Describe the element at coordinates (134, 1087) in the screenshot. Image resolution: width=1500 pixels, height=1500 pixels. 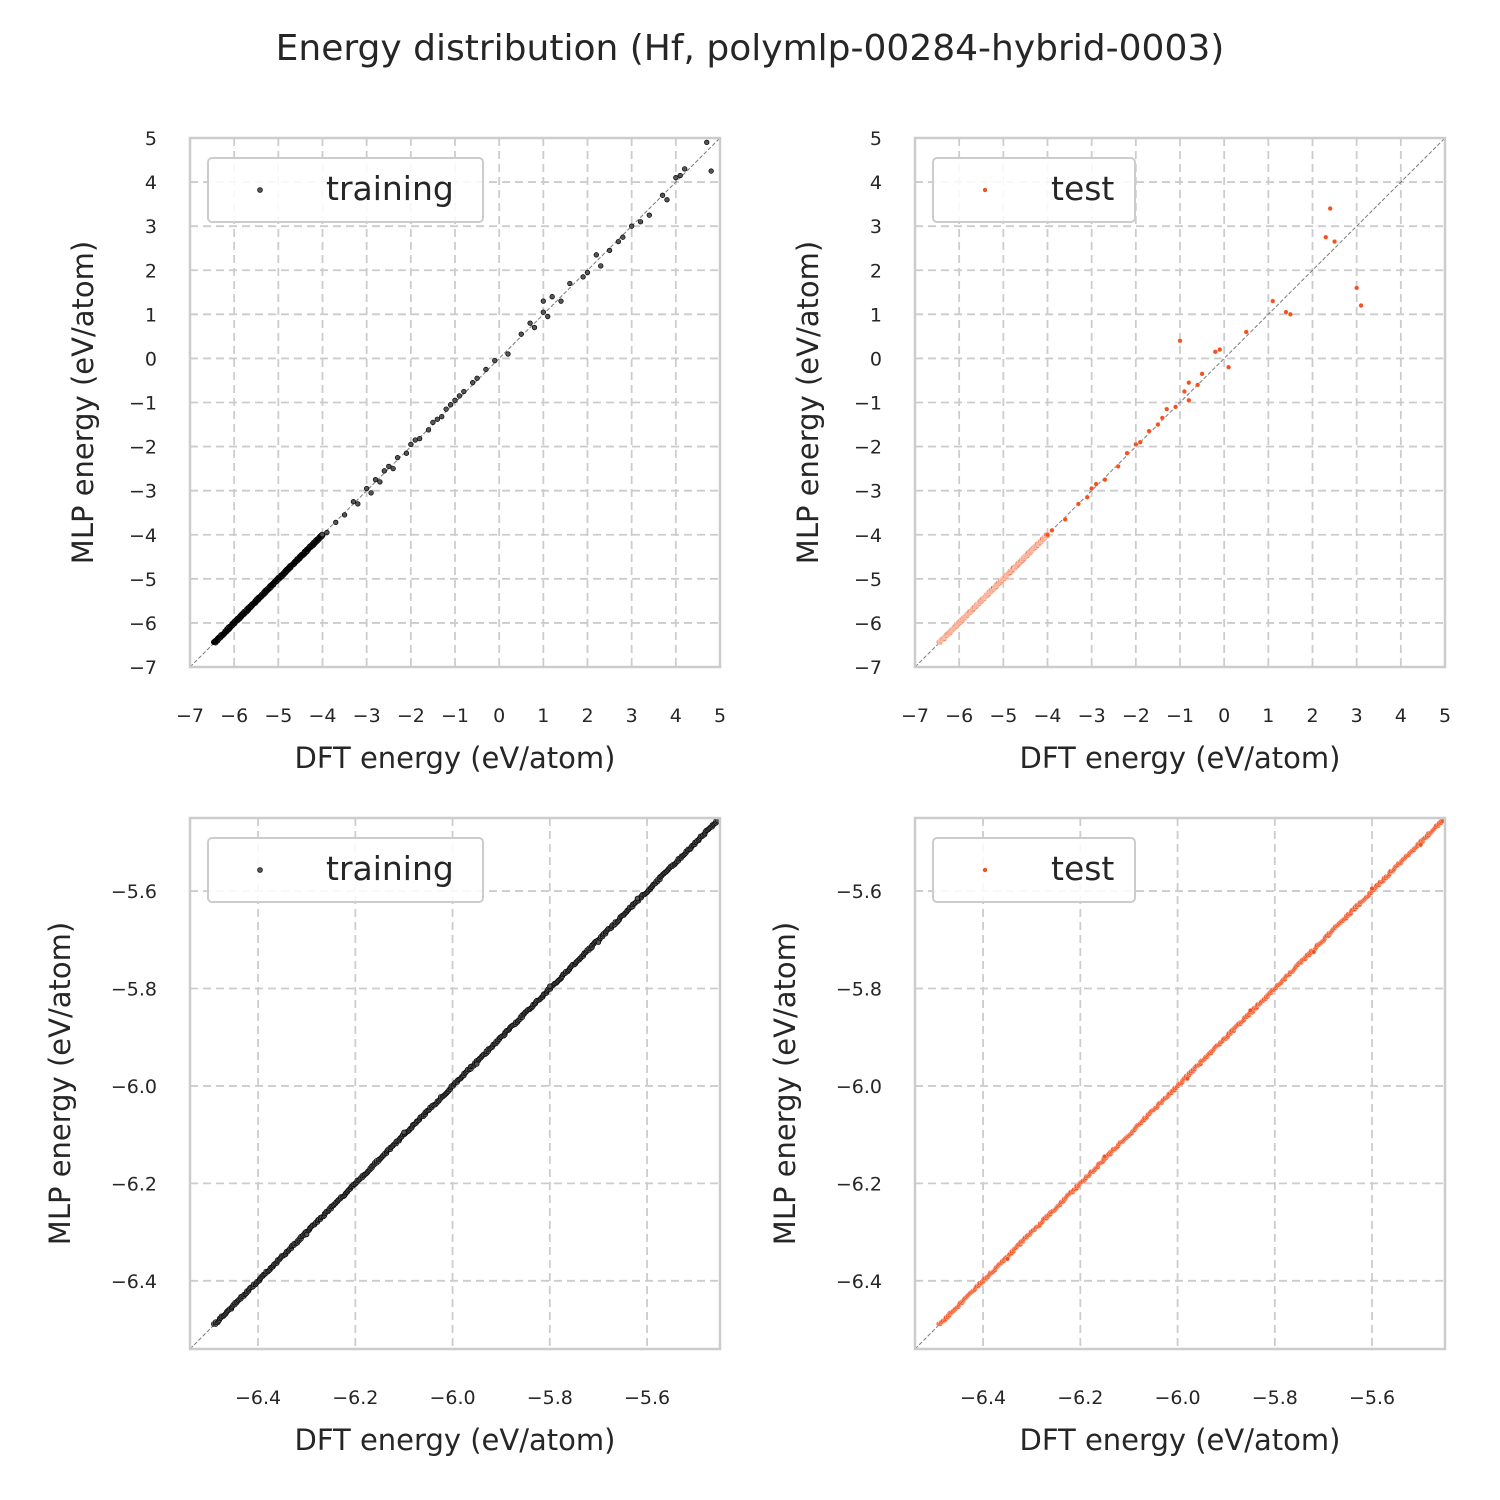
I see `y-tick-label: −6.0` at that location.